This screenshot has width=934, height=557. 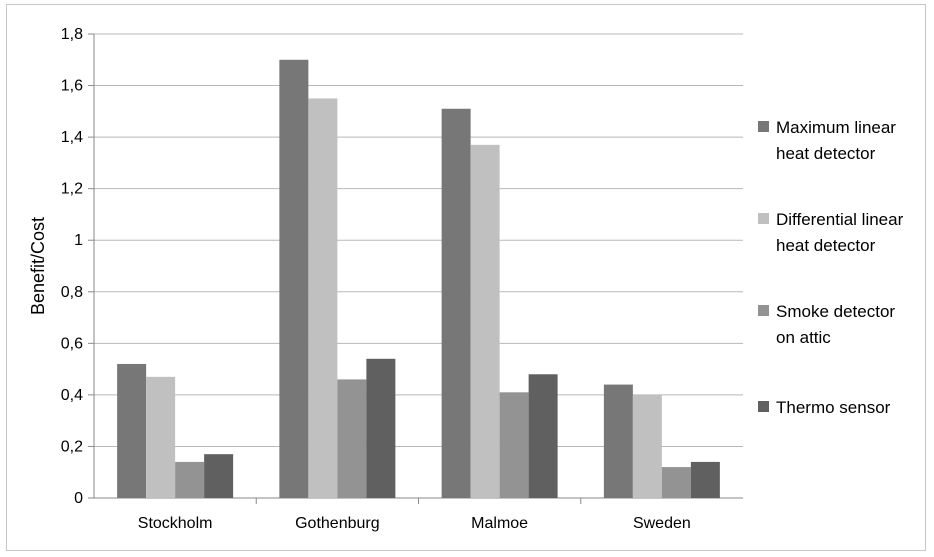 What do you see at coordinates (337, 523) in the screenshot?
I see `x-tick-label: Gothenburg` at bounding box center [337, 523].